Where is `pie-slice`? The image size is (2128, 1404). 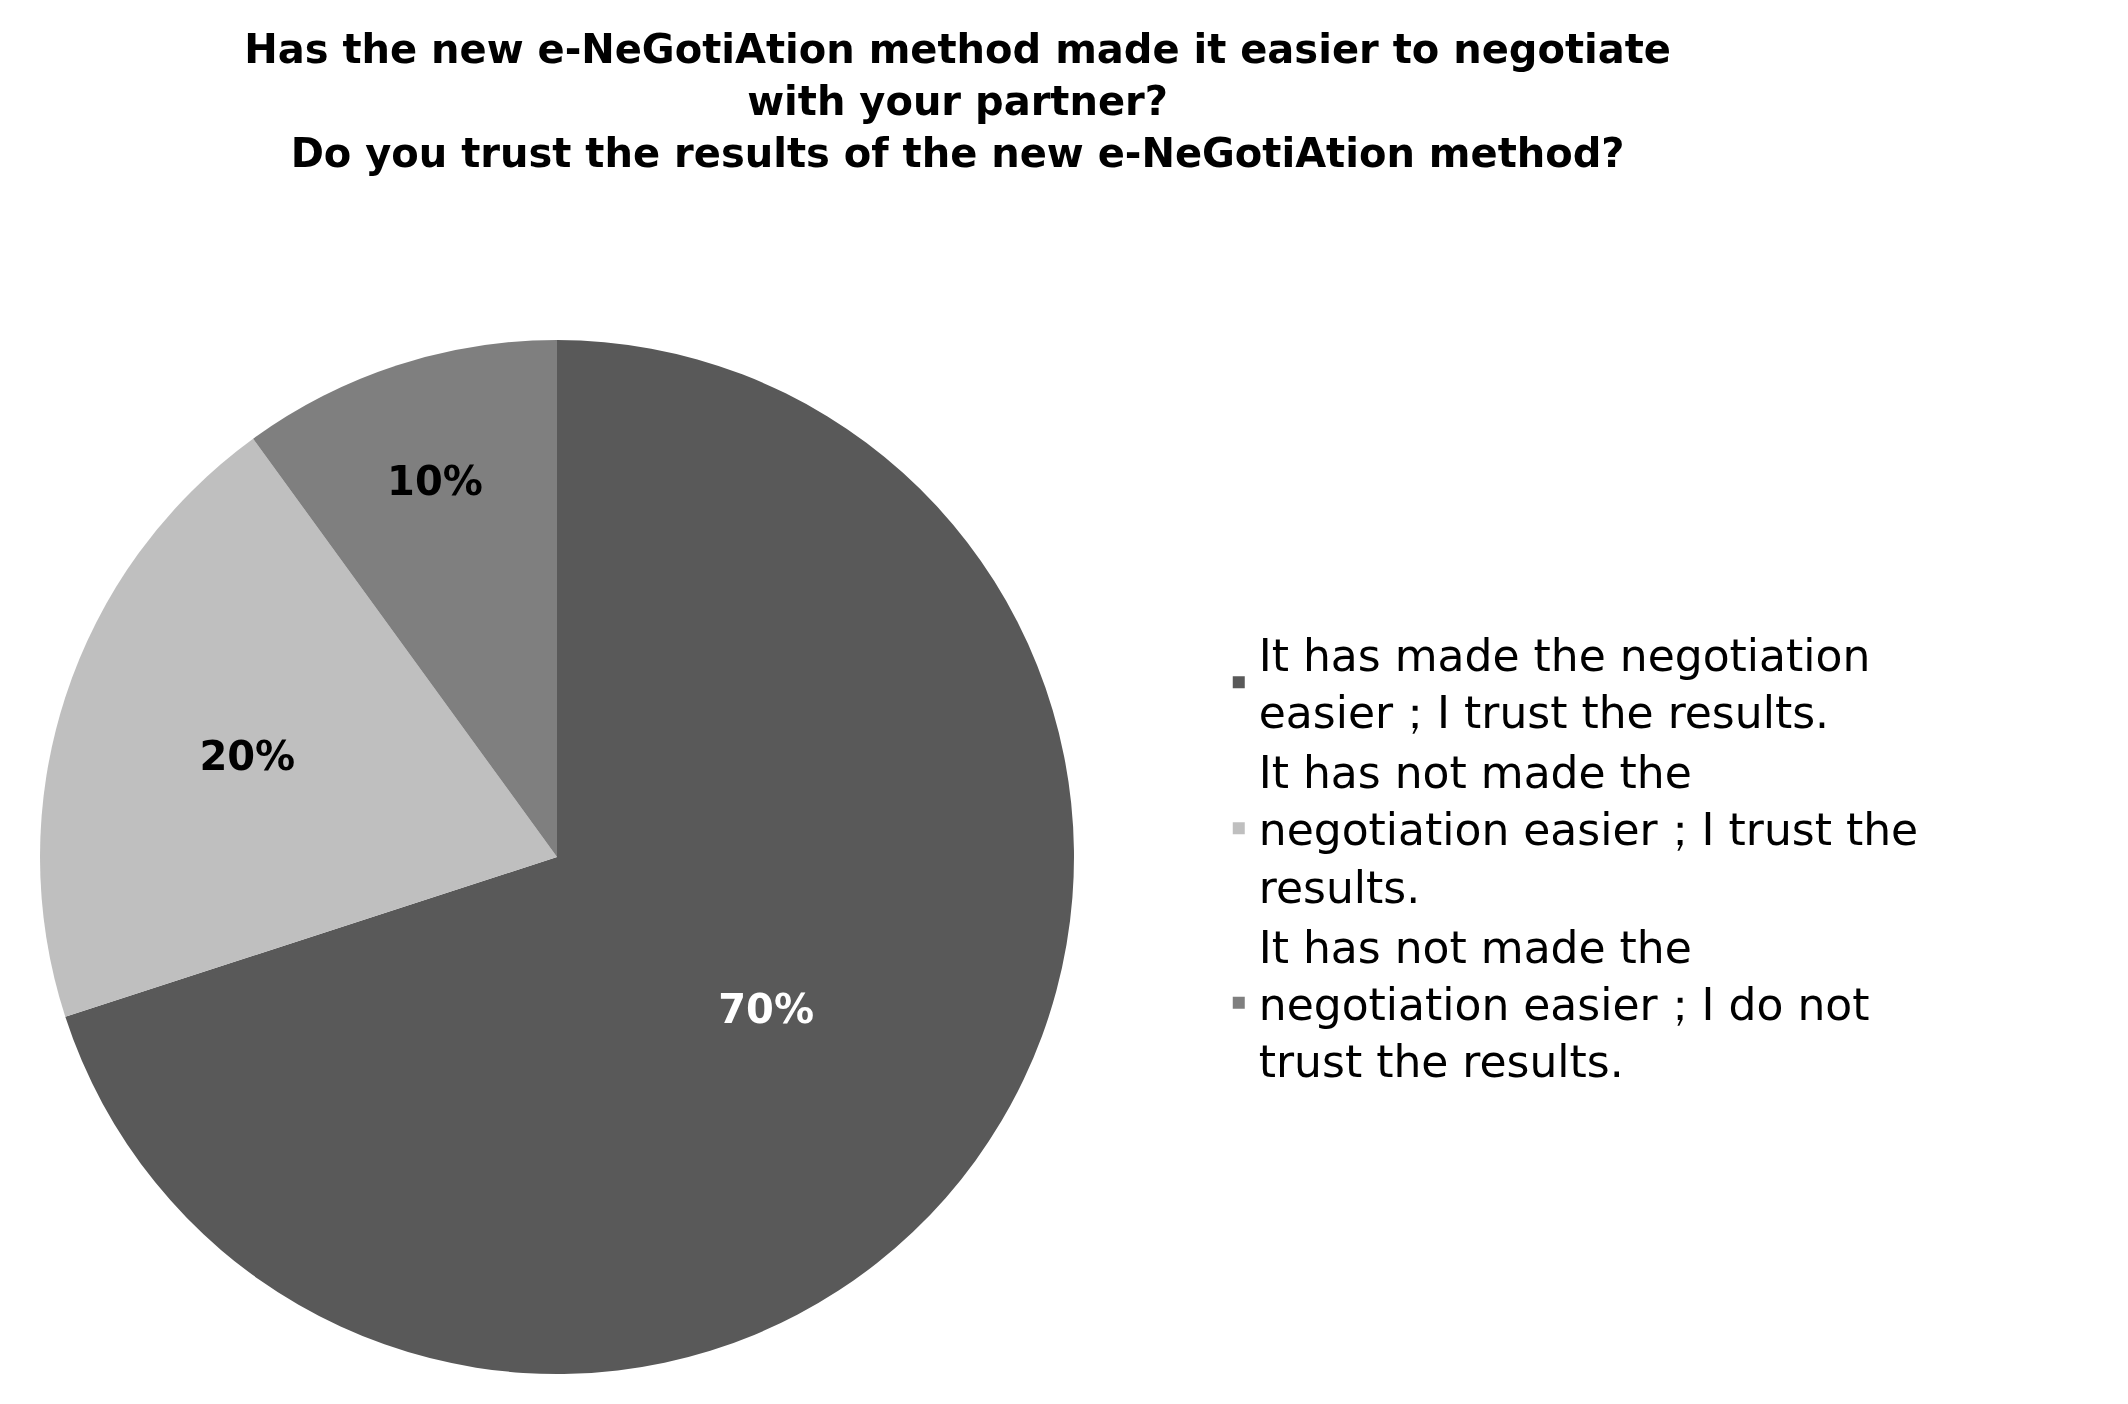 pie-slice is located at coordinates (299, 727).